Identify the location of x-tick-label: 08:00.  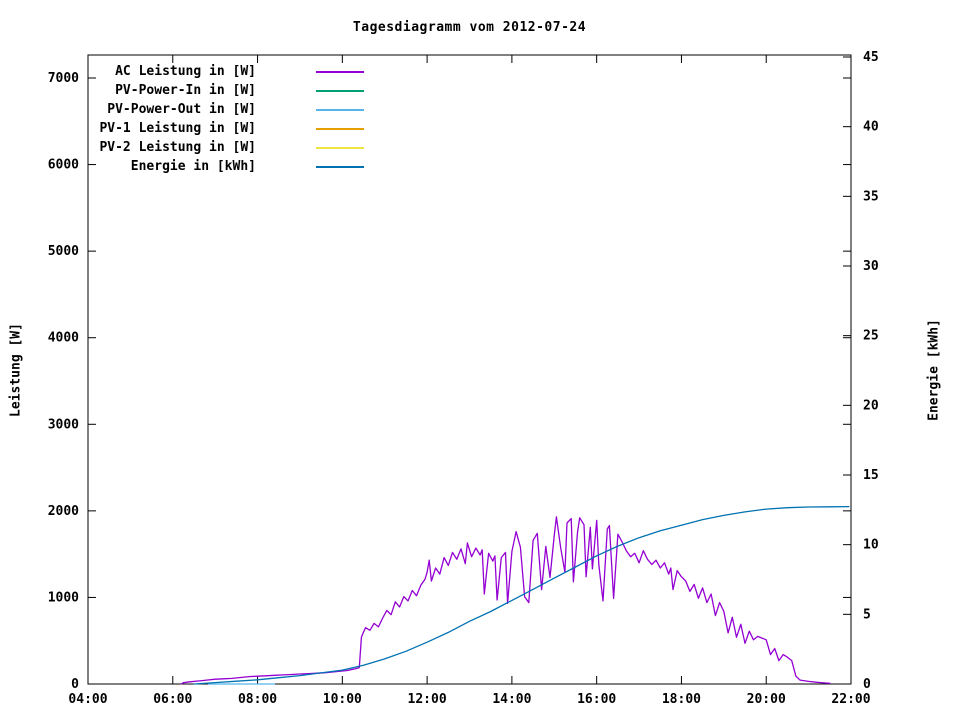
(257, 699).